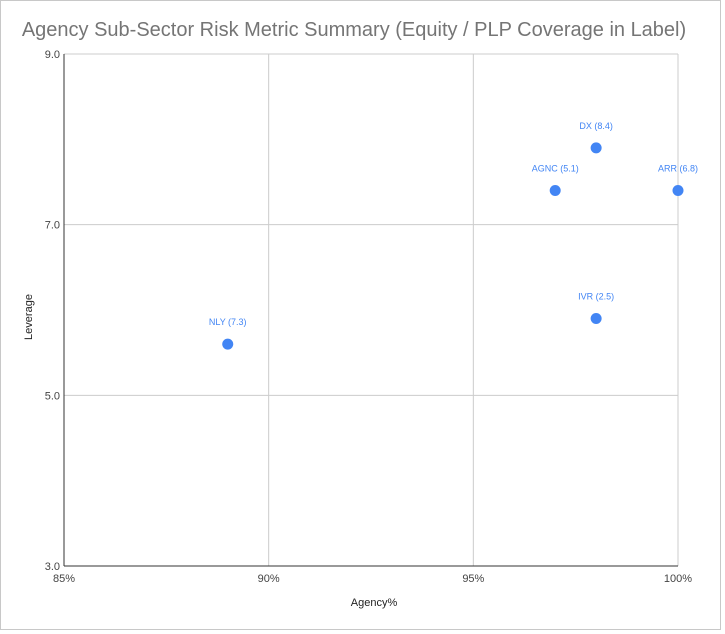 The height and width of the screenshot is (634, 725). Describe the element at coordinates (29, 317) in the screenshot. I see `y-axis-label: Leverage` at that location.